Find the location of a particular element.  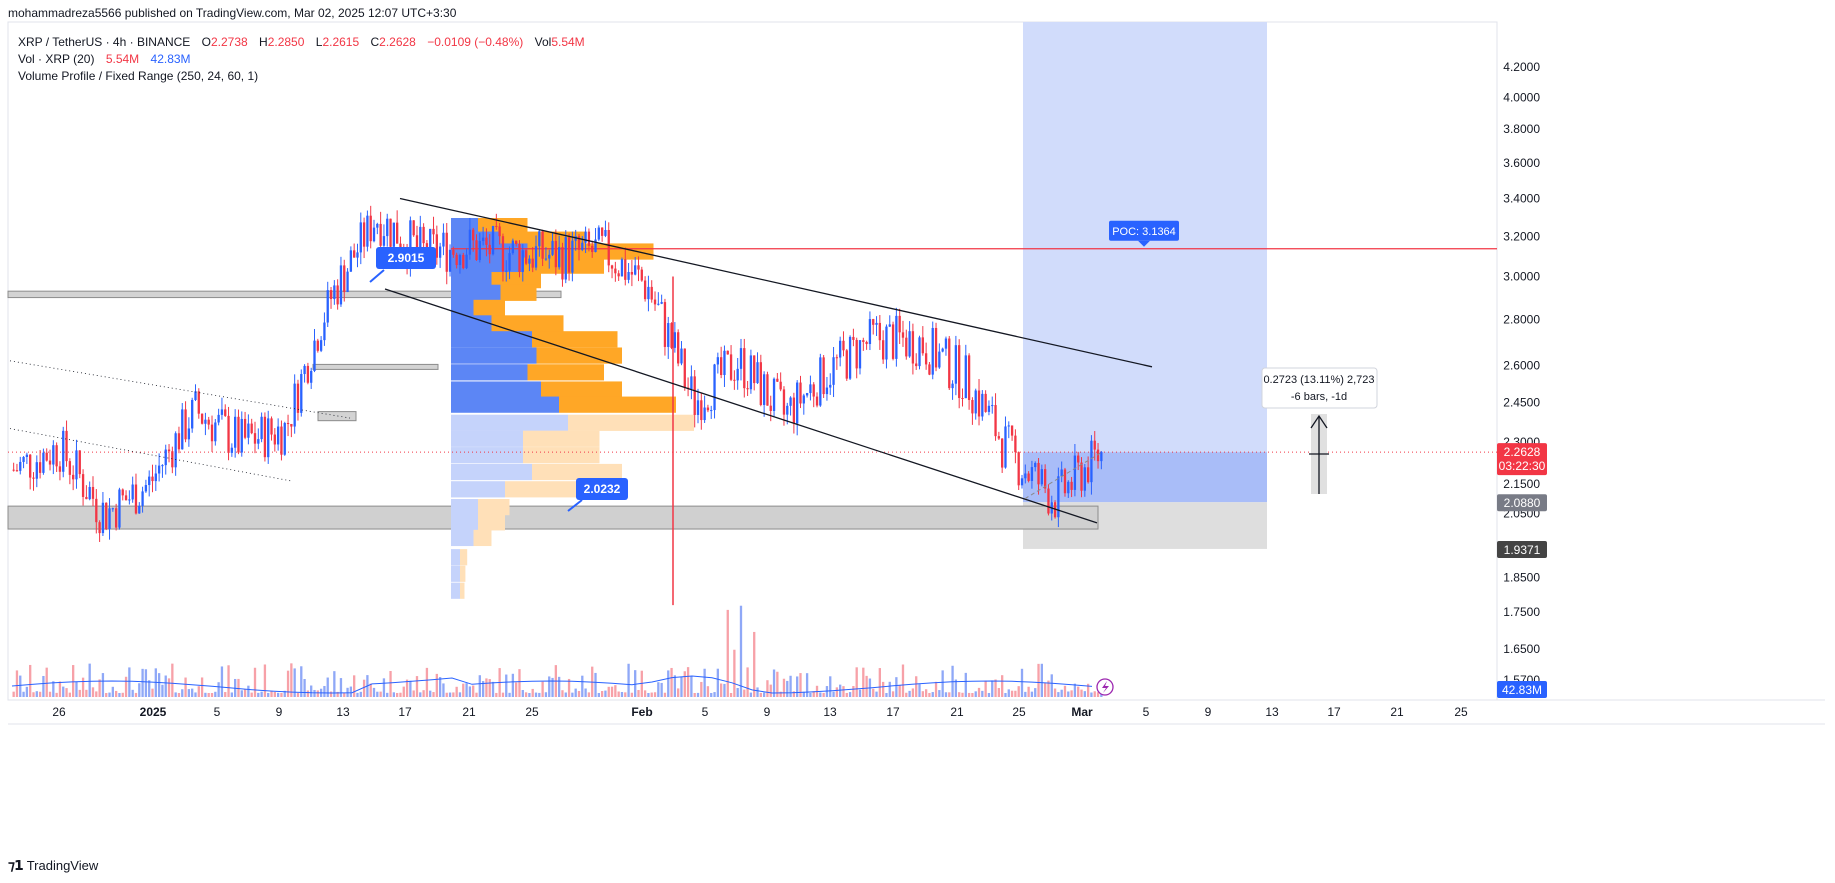

callout-high: 2.9015 is located at coordinates (406, 258).